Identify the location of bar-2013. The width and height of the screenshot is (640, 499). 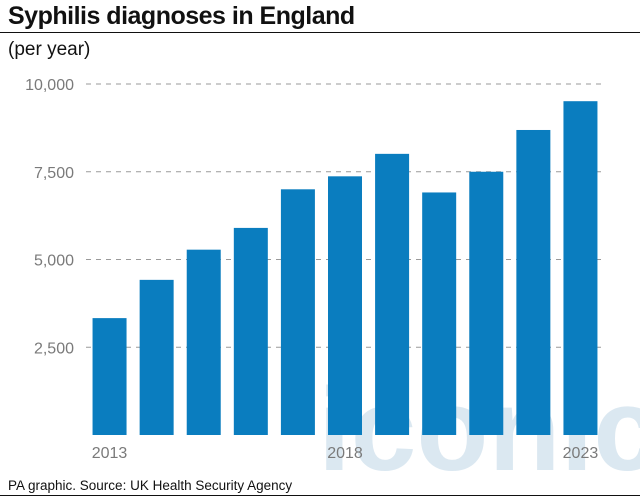
(109, 376).